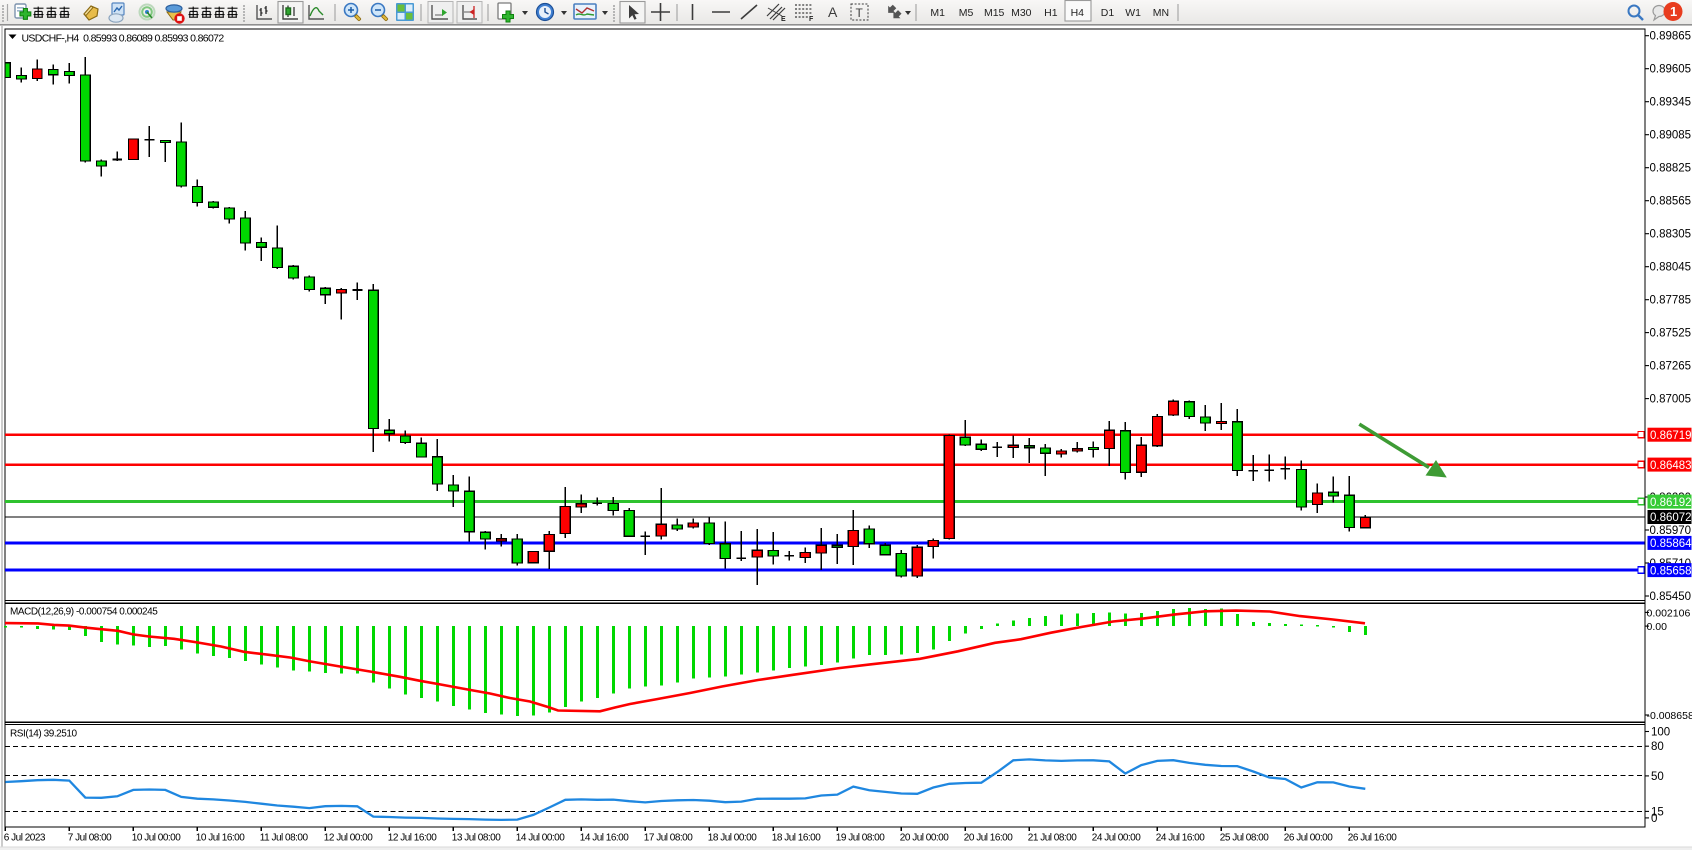 The height and width of the screenshot is (850, 1692). What do you see at coordinates (860, 838) in the screenshot?
I see `svg-text: 19 Jul 08:00` at bounding box center [860, 838].